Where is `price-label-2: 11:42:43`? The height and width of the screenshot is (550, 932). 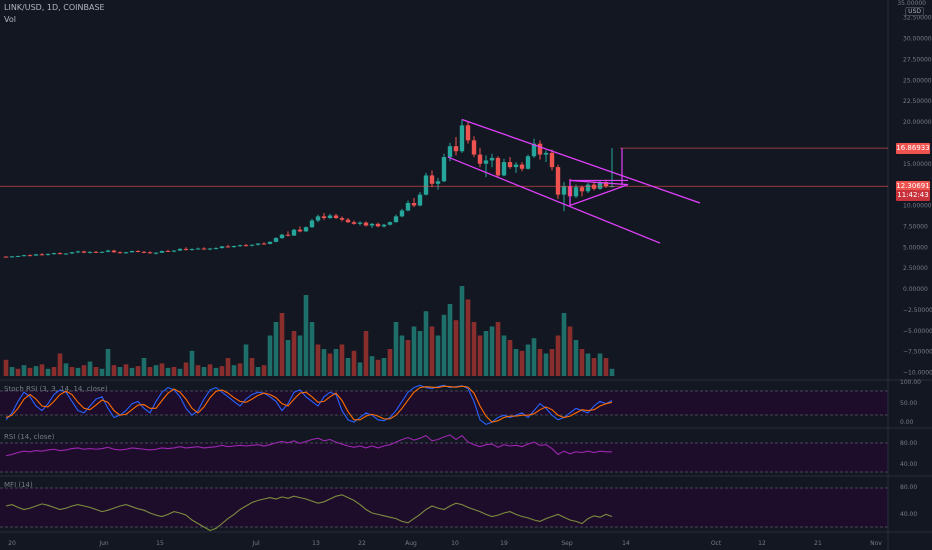
price-label-2: 11:42:43 is located at coordinates (913, 195).